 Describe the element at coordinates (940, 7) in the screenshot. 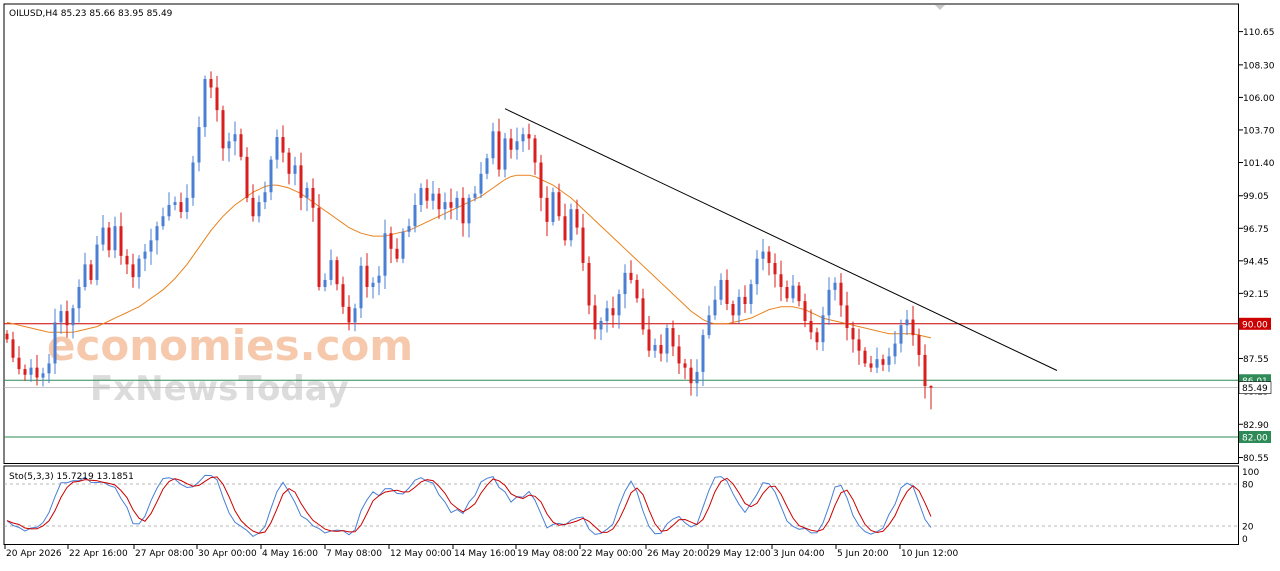

I see `shift-marker-icon` at that location.